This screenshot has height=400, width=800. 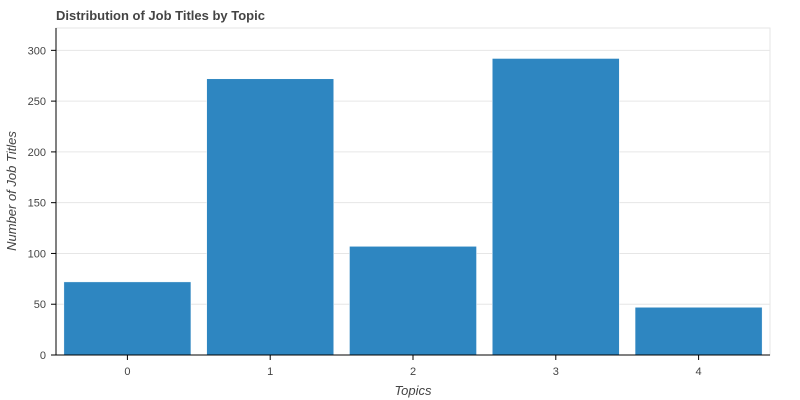 What do you see at coordinates (40, 305) in the screenshot?
I see `y-tick-label: 50` at bounding box center [40, 305].